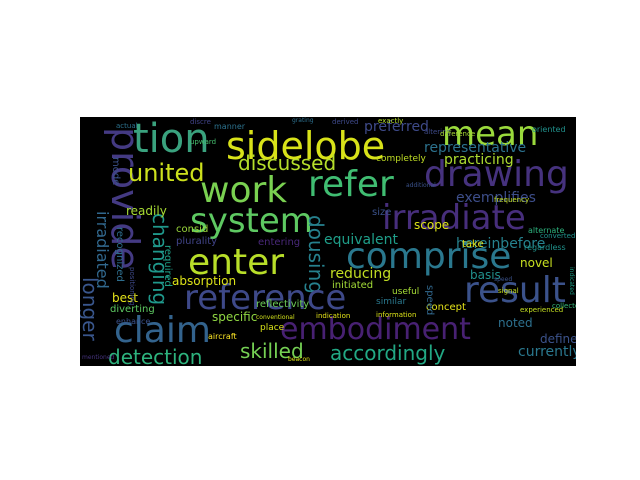  What do you see at coordinates (166, 173) in the screenshot?
I see `word: united` at bounding box center [166, 173].